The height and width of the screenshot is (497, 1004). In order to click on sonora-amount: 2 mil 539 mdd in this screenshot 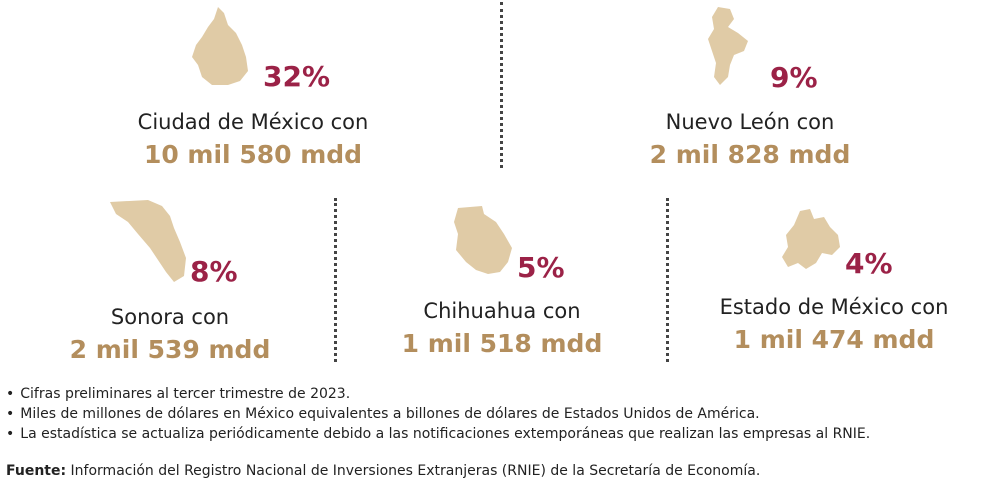, I will do `click(170, 349)`.